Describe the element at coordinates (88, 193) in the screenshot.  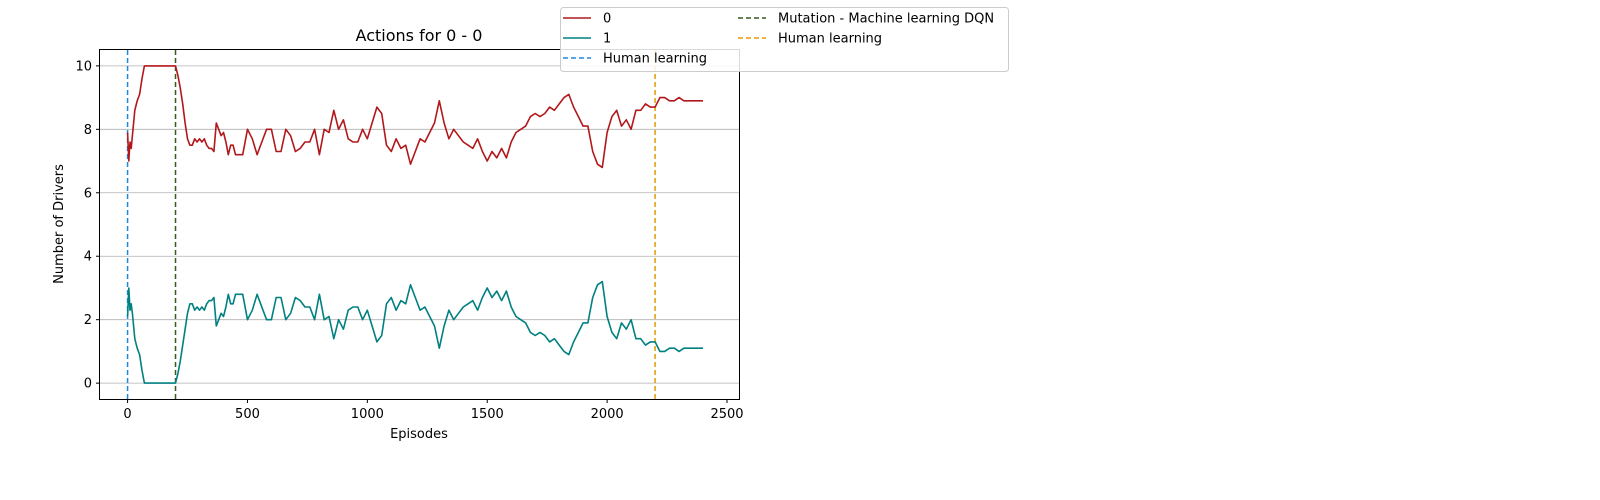
I see `y-tick-label: 6` at that location.